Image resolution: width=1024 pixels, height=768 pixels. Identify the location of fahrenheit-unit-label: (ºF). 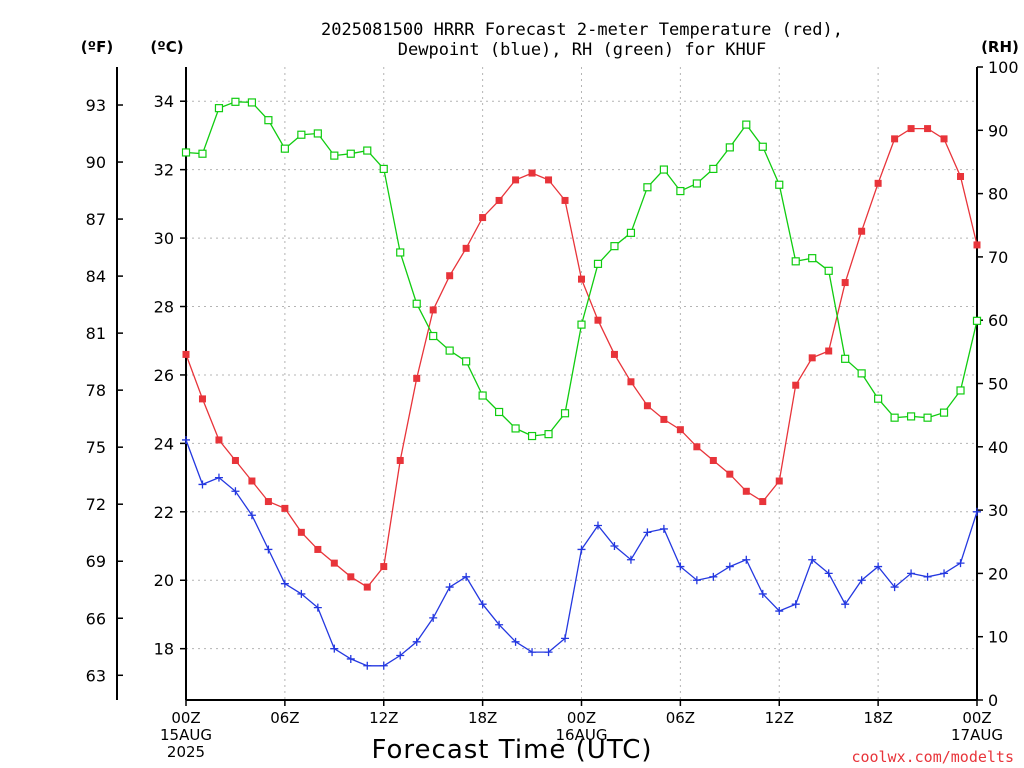
(97, 47).